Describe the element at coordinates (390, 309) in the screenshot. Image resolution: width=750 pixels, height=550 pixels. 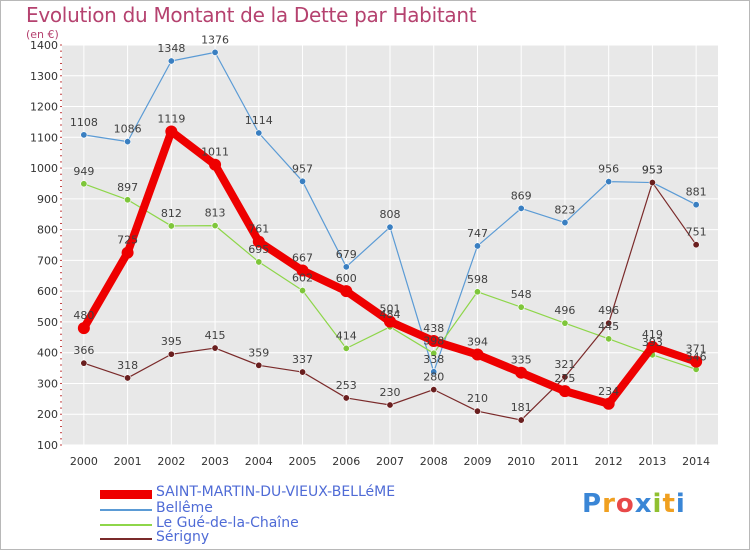
I see `data-label: 501` at that location.